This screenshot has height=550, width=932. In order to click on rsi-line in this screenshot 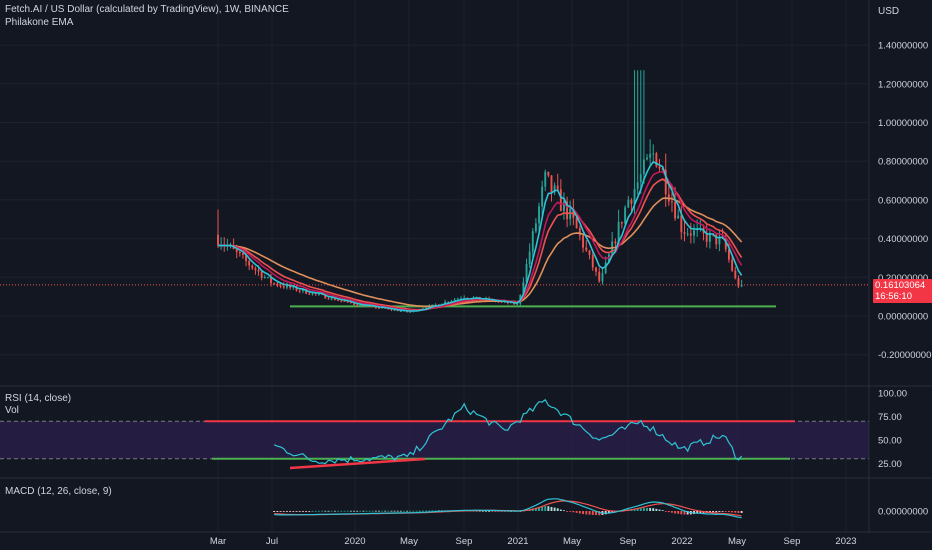, I will do `click(508, 431)`.